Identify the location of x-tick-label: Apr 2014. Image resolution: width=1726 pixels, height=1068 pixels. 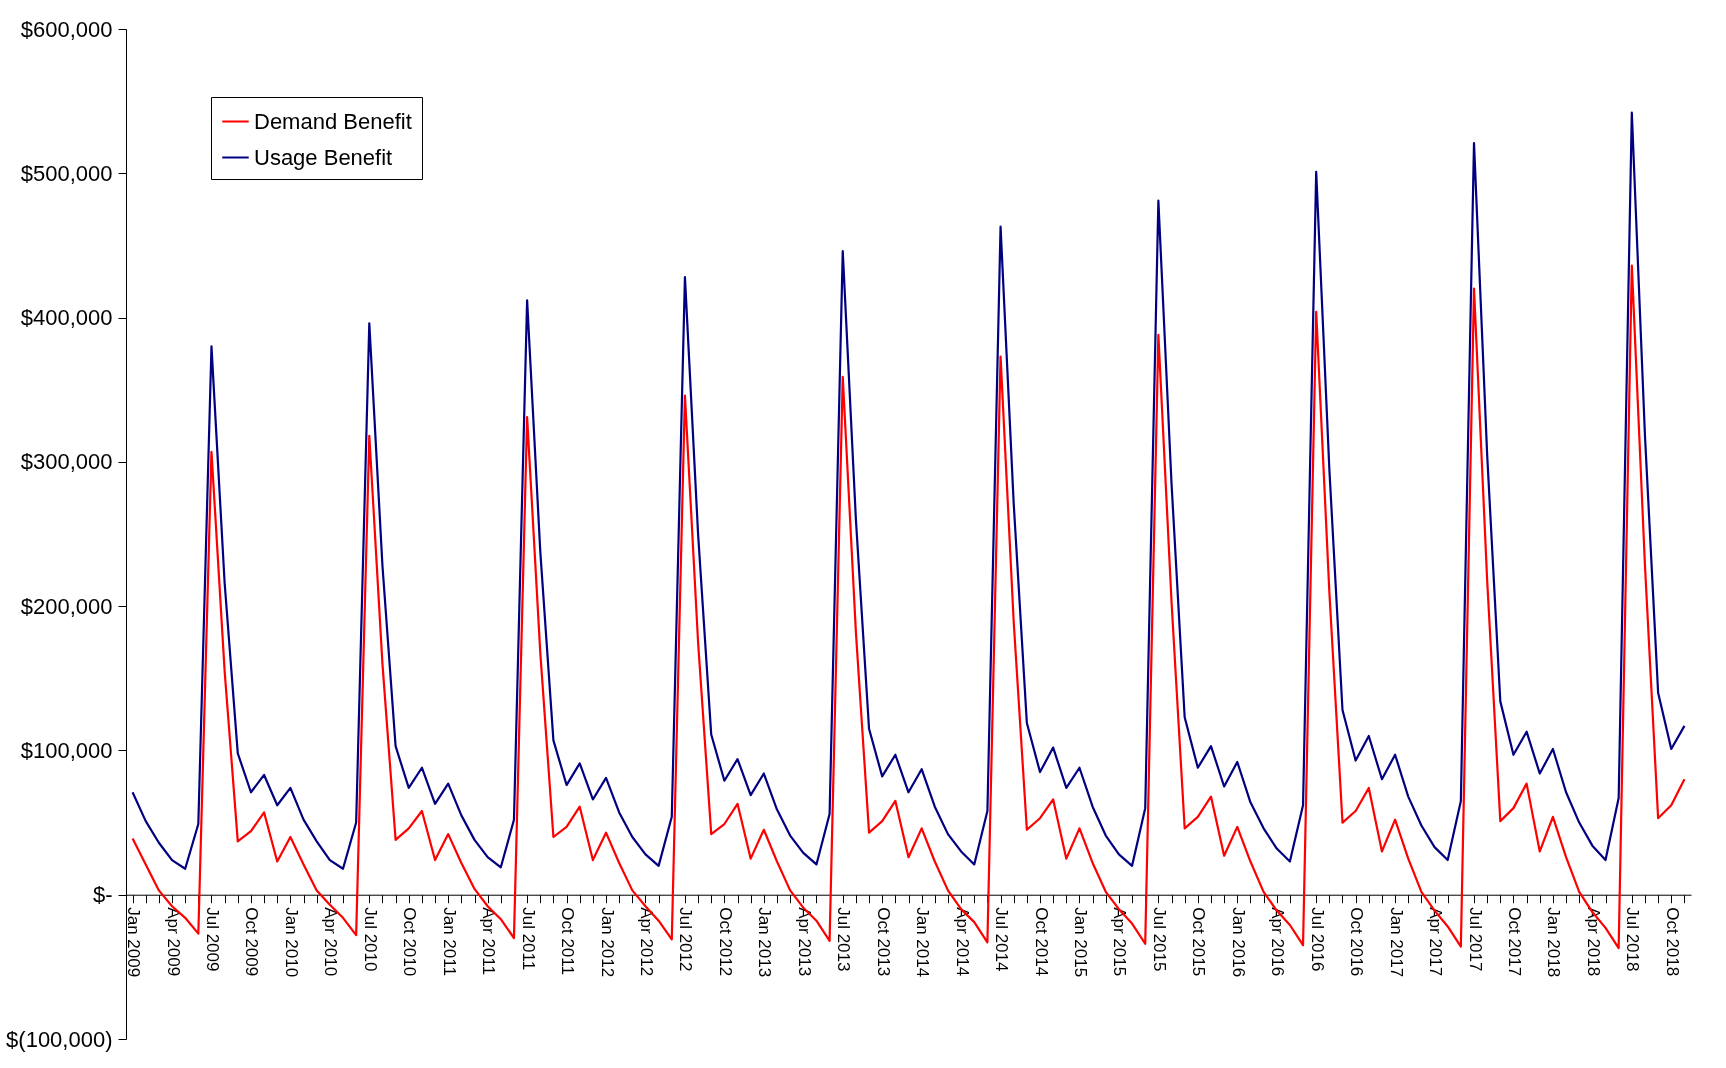
(962, 942).